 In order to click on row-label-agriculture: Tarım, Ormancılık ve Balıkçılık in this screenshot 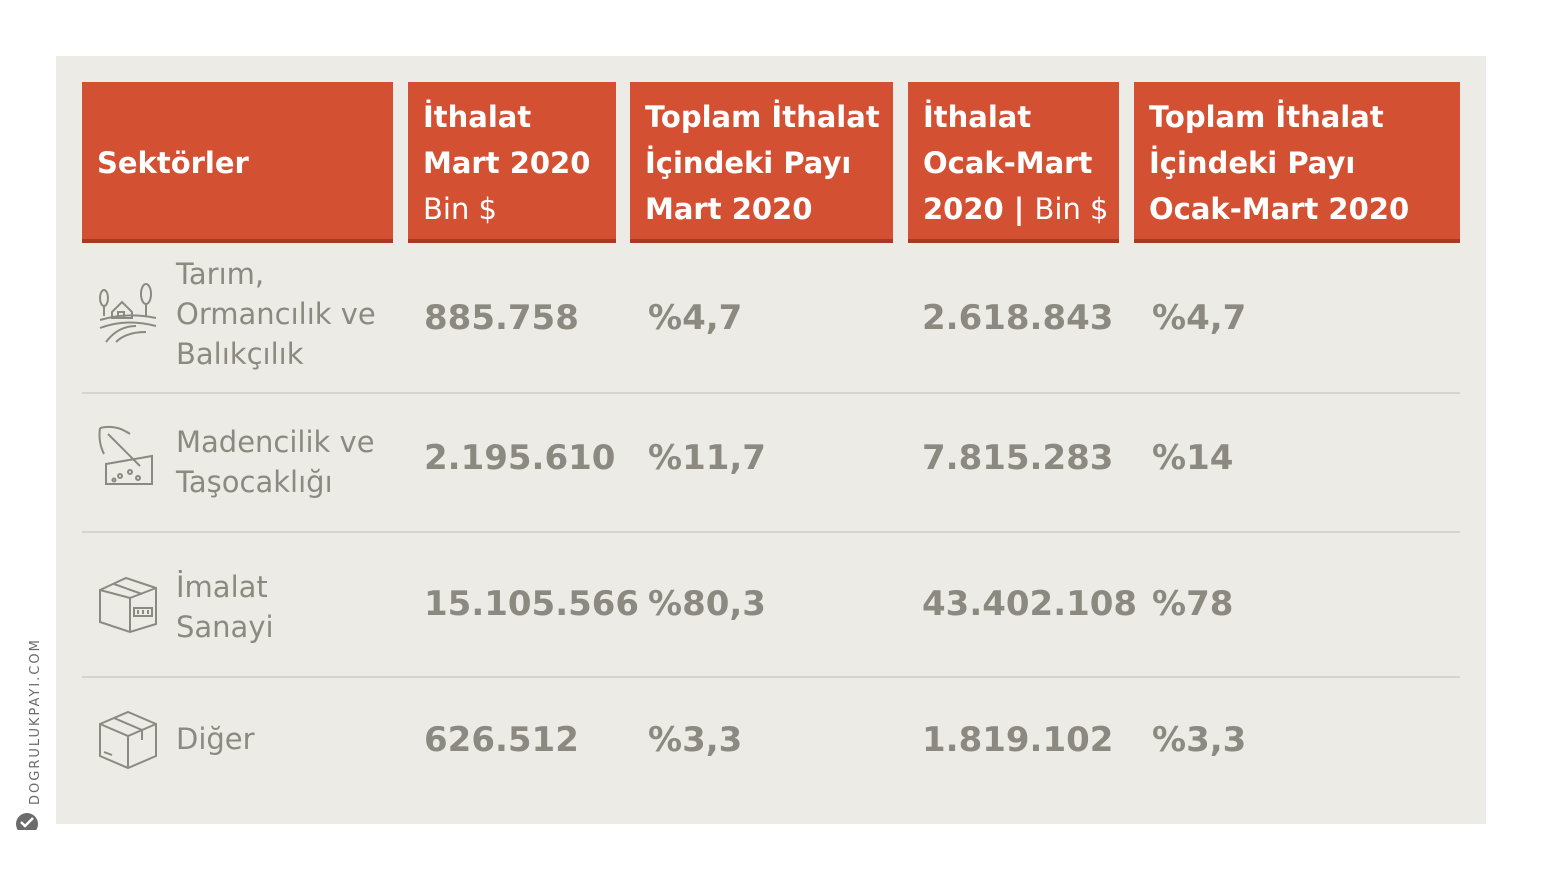, I will do `click(276, 314)`.